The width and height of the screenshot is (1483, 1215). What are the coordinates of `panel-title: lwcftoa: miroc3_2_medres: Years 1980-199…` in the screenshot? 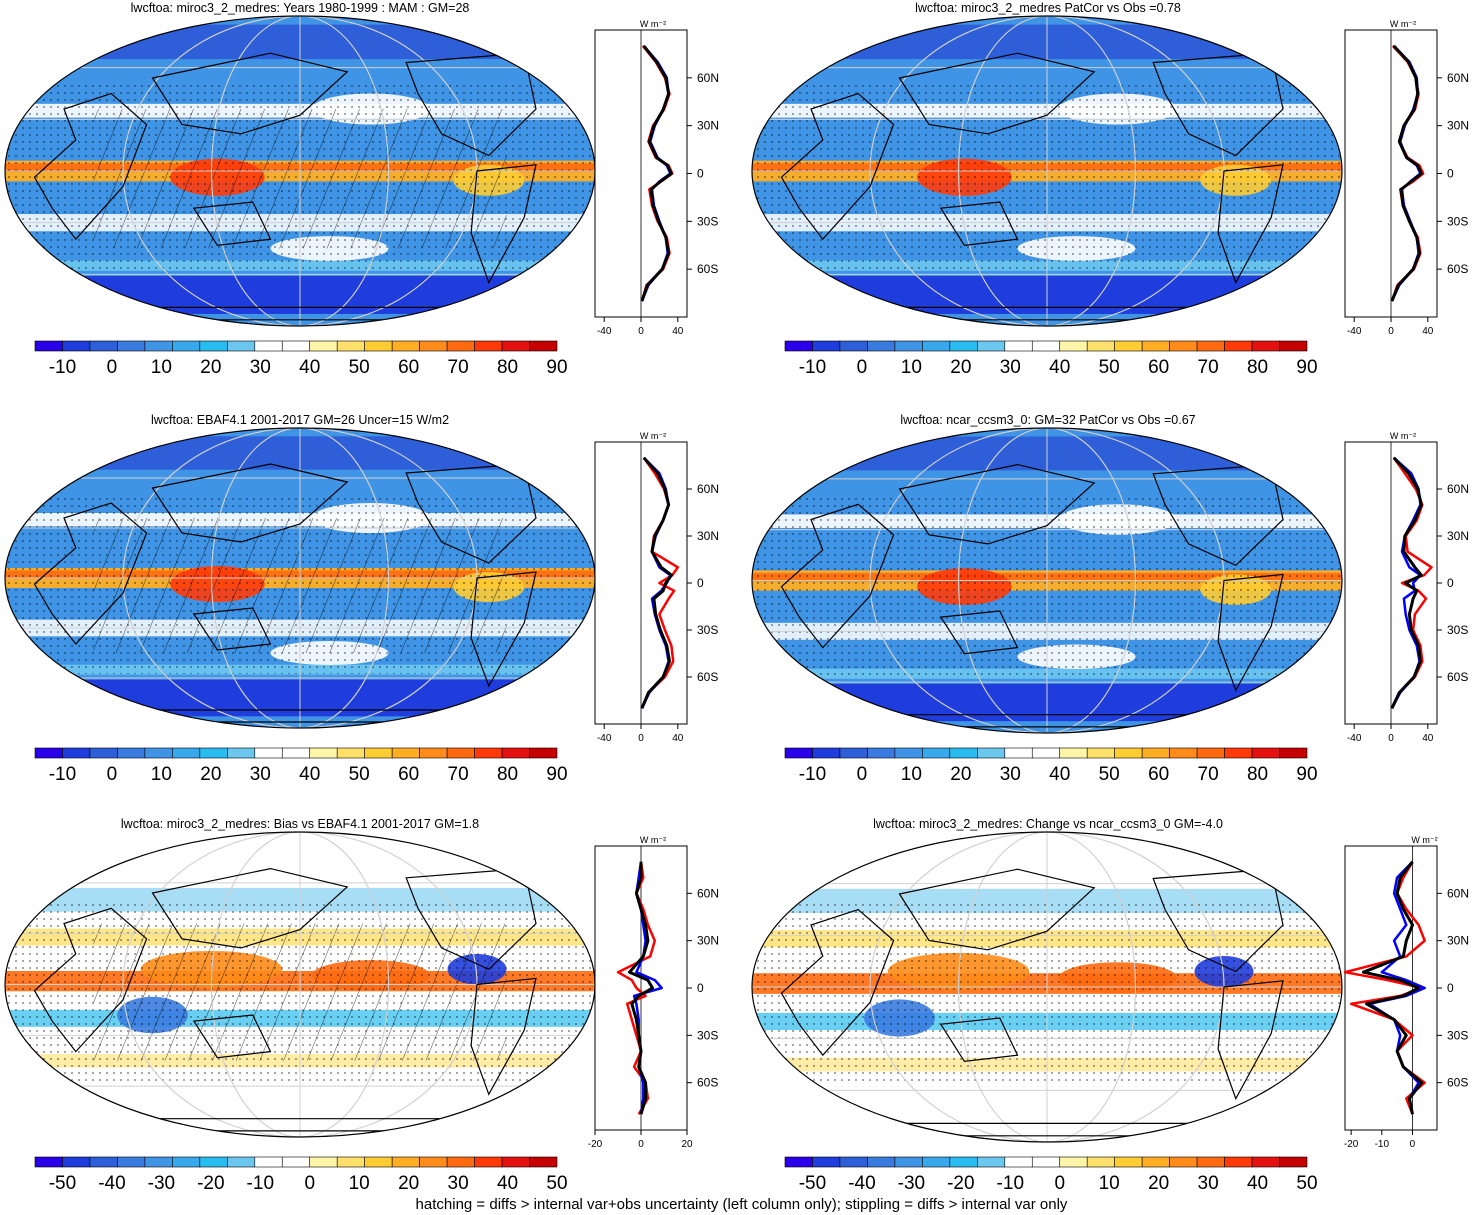 It's located at (300, 8).